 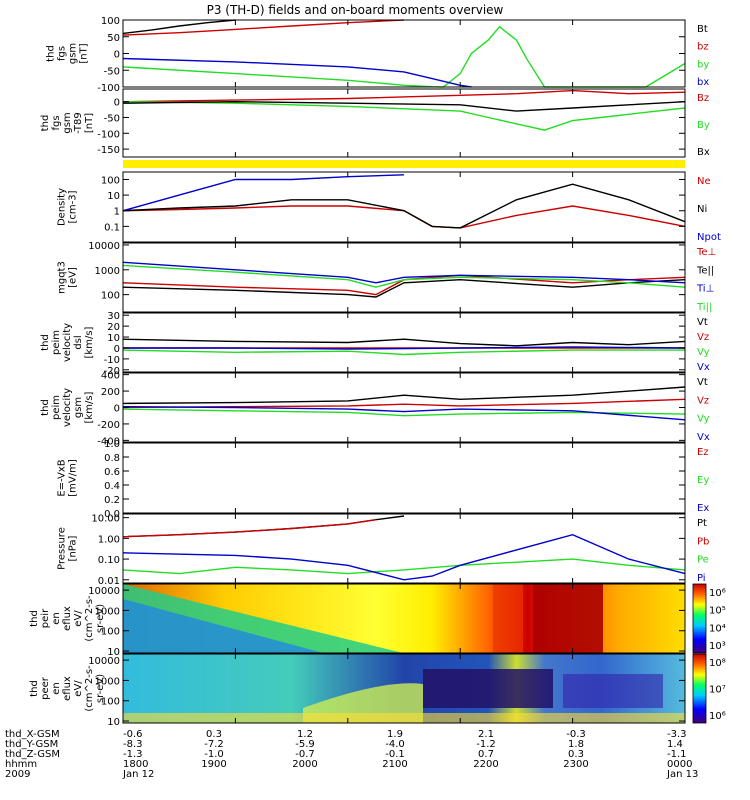 I want to click on legend-entry: Pe, so click(x=703, y=560).